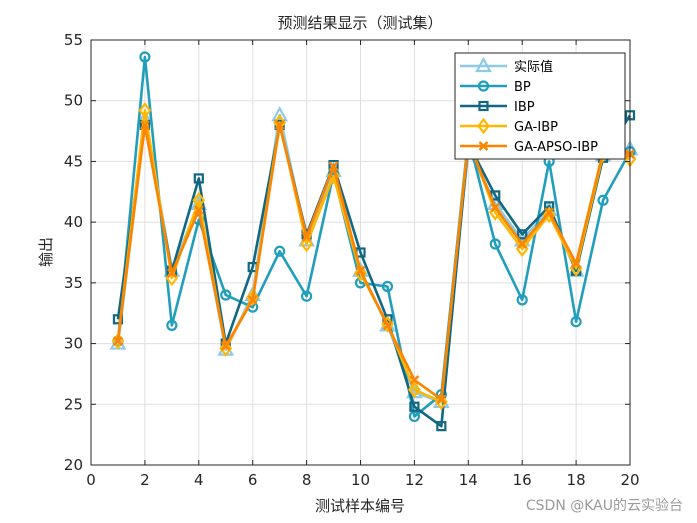 This screenshot has height=523, width=697. What do you see at coordinates (509, 126) in the screenshot?
I see `legend-item-ga-ibp: GA-IBP` at bounding box center [509, 126].